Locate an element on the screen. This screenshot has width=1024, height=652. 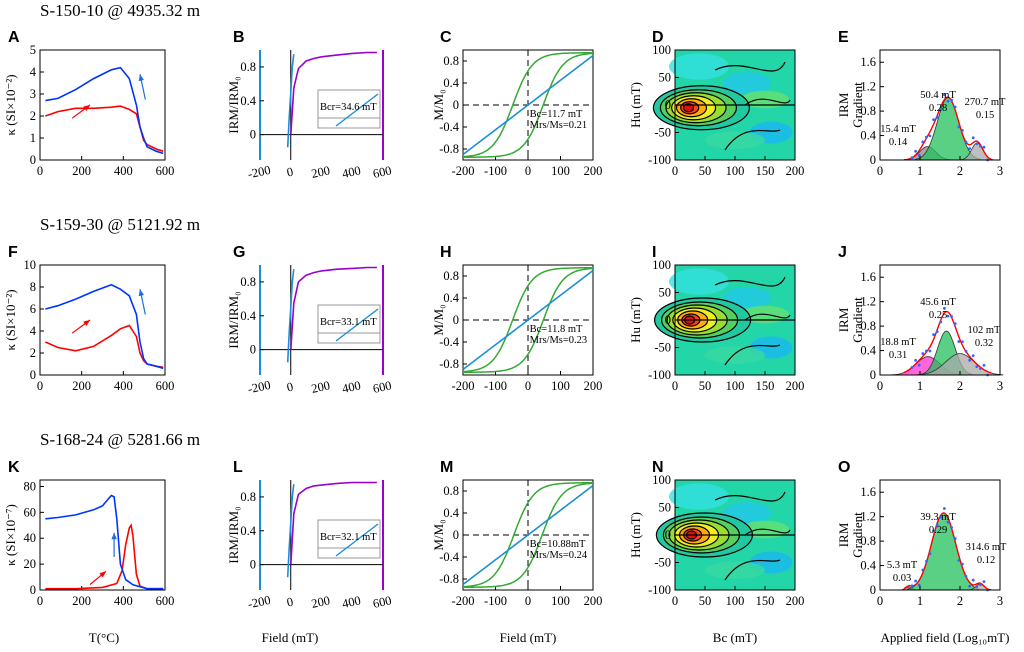
component-3-fraction: 0.12 is located at coordinates (986, 560).